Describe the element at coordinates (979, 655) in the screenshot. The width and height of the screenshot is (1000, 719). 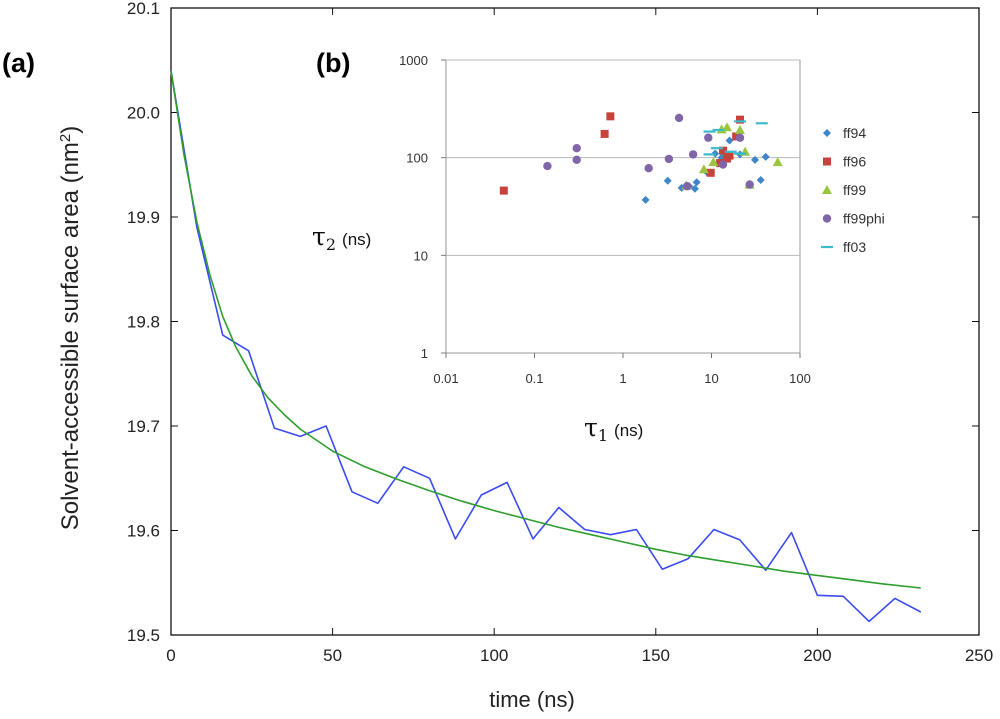
I see `main-x-tick-label: 250` at that location.